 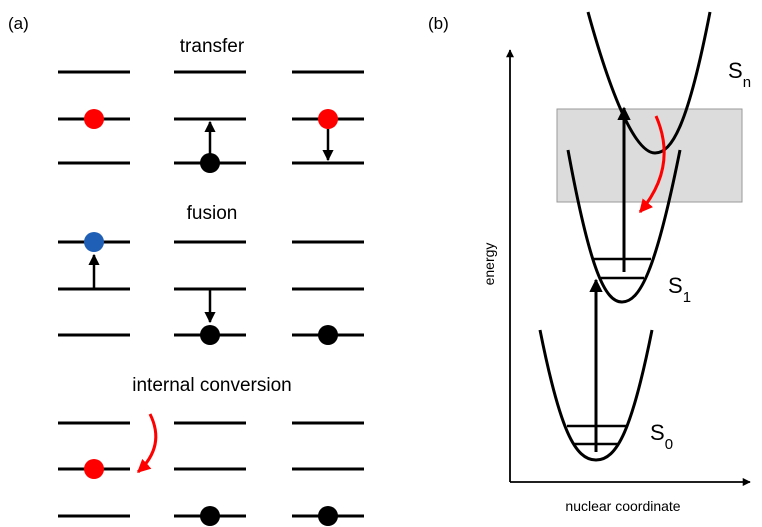 I want to click on potential-curve-sn, so click(x=649, y=83).